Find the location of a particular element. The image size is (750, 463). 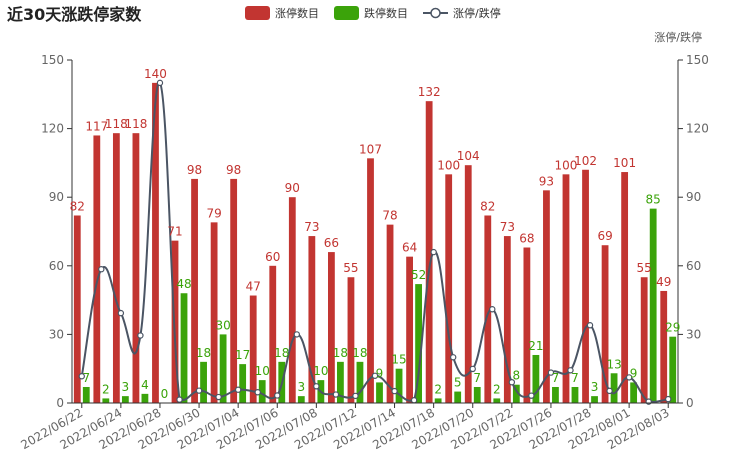

right-axis-name: 涨停/跌停 is located at coordinates (678, 37).